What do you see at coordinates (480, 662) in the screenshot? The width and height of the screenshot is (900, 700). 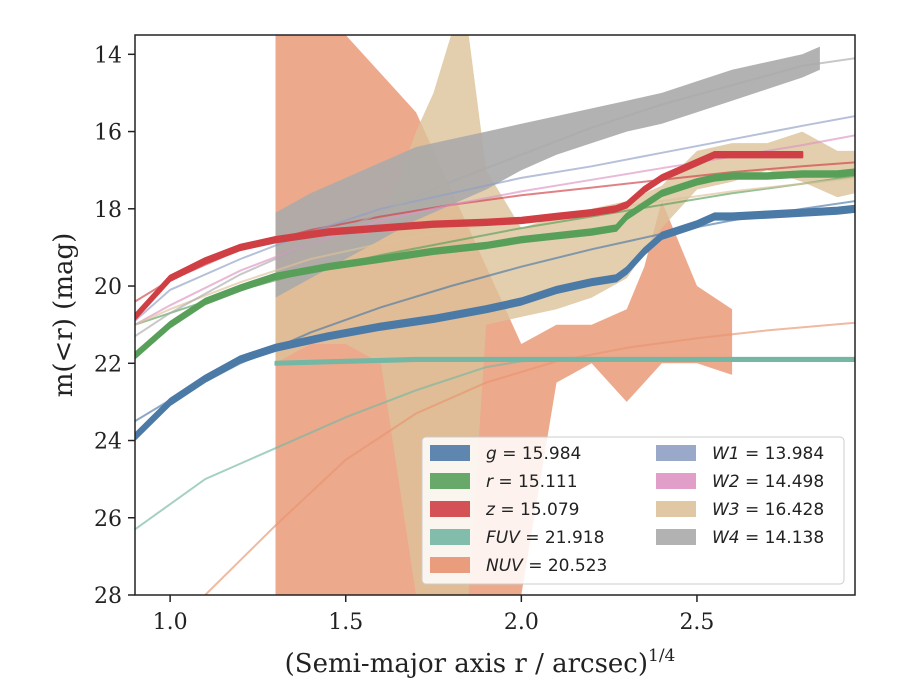 I see `x-axis-label: (Semi-major axis r / arcsec)1/4` at bounding box center [480, 662].